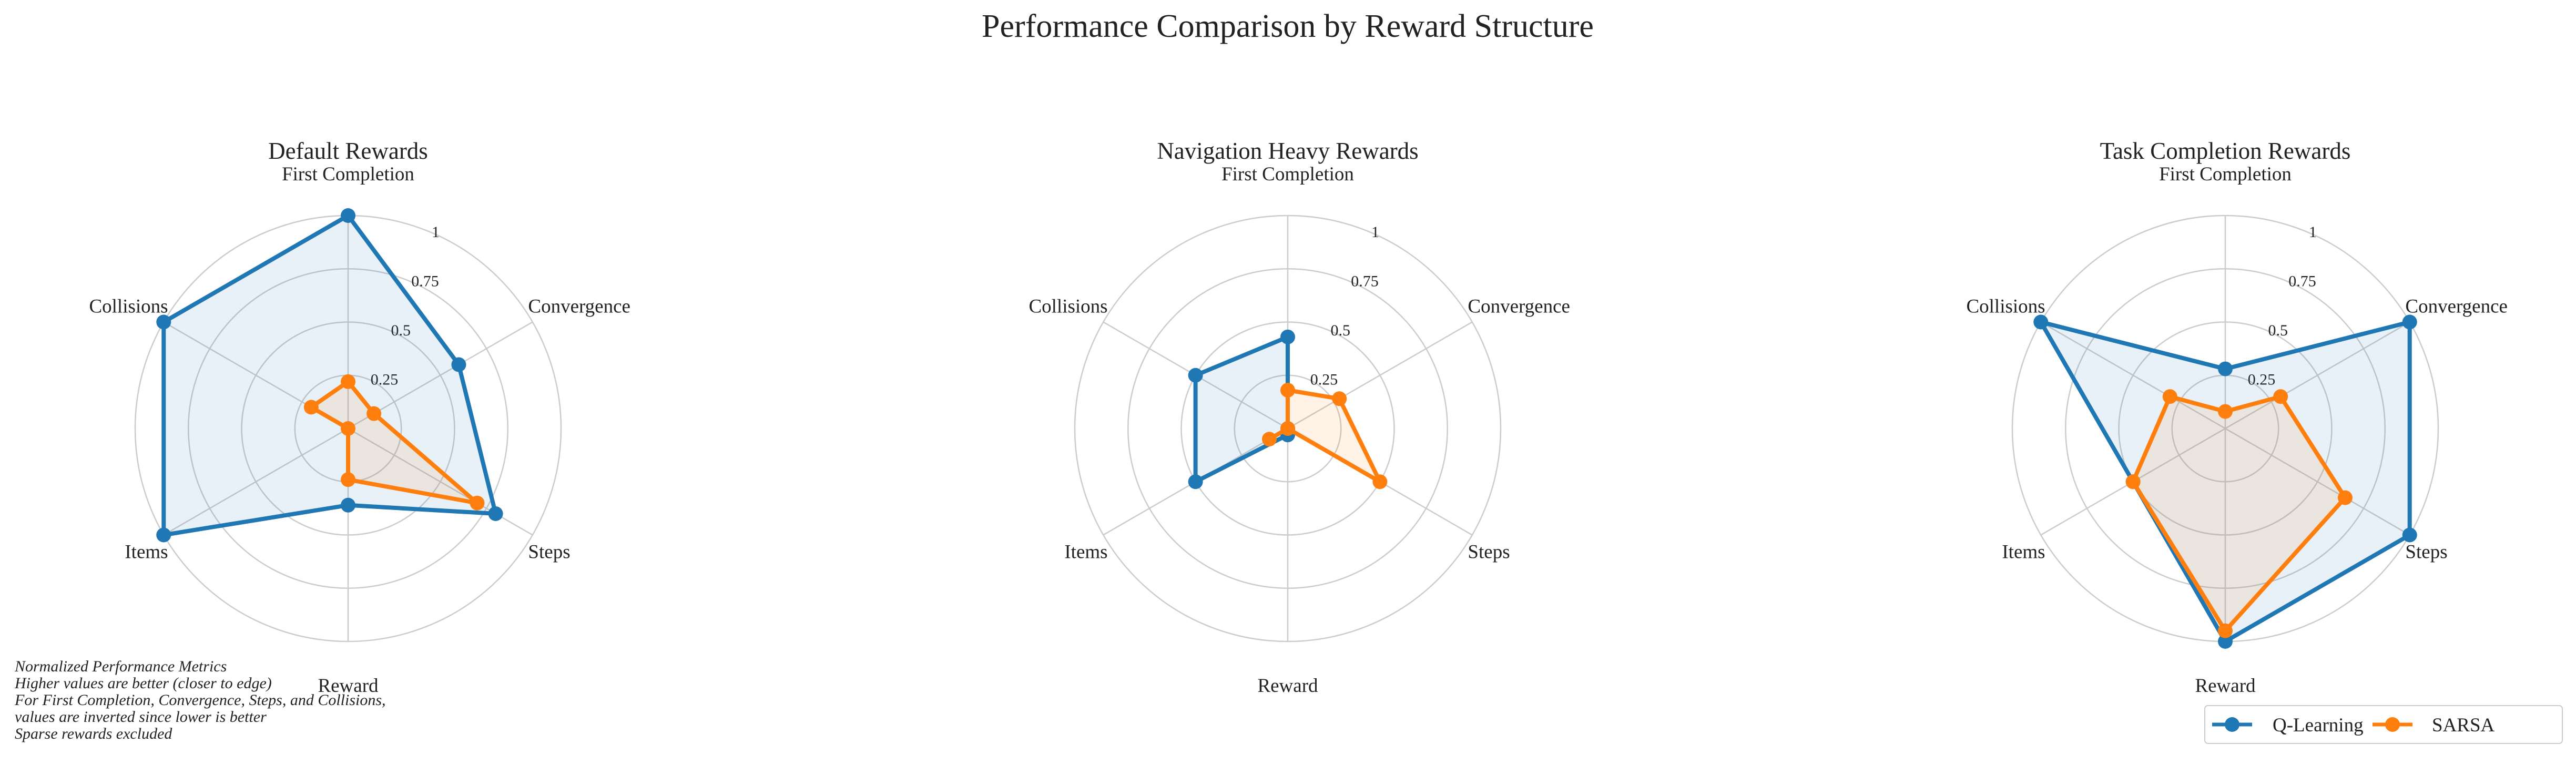 The image size is (2576, 765). Describe the element at coordinates (1287, 151) in the screenshot. I see `panel-title: Navigation Heavy Rewards` at that location.